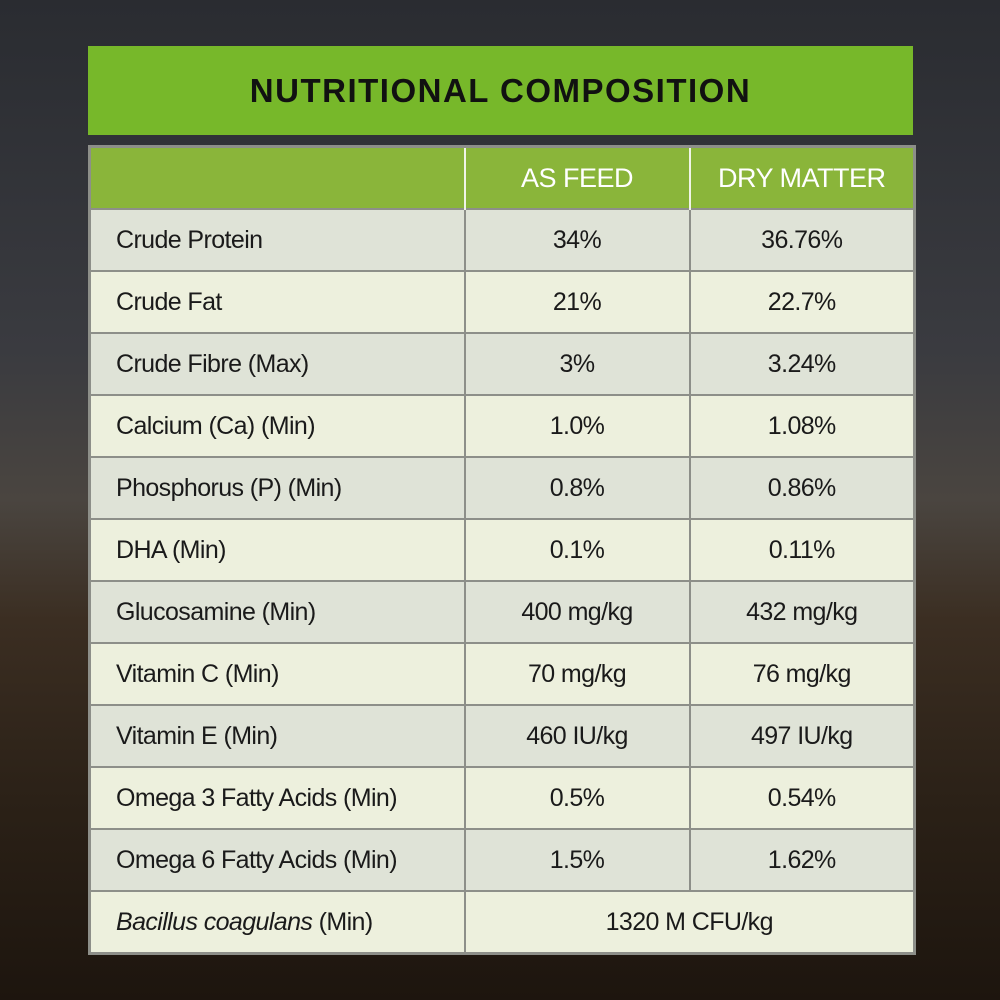 This screenshot has height=1000, width=1000. Describe the element at coordinates (277, 426) in the screenshot. I see `row-label: Calcium (Ca) (Min)` at that location.